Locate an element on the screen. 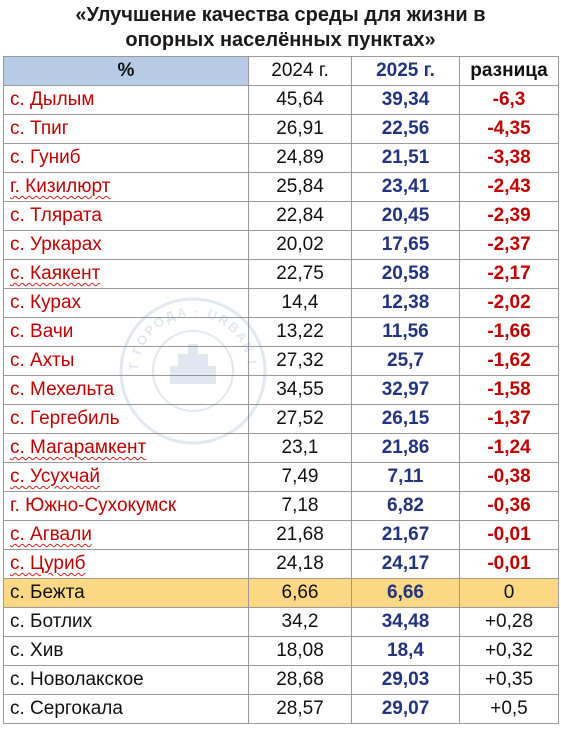 The height and width of the screenshot is (742, 561). settlement-name: г. Кизилюрт is located at coordinates (126, 187).